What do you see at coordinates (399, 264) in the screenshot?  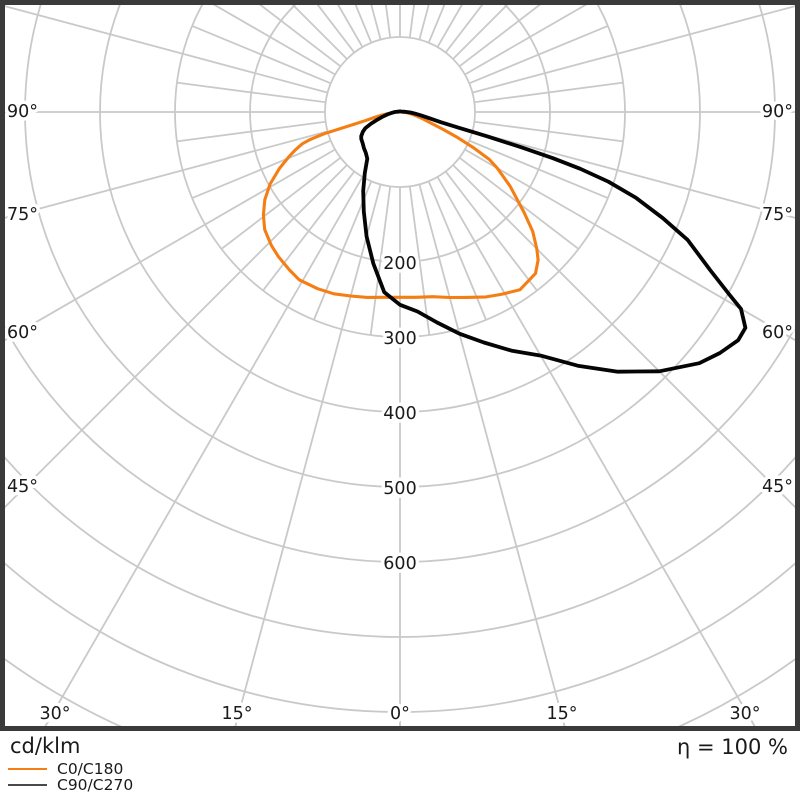 I see `radial-tick-label: 200` at bounding box center [399, 264].